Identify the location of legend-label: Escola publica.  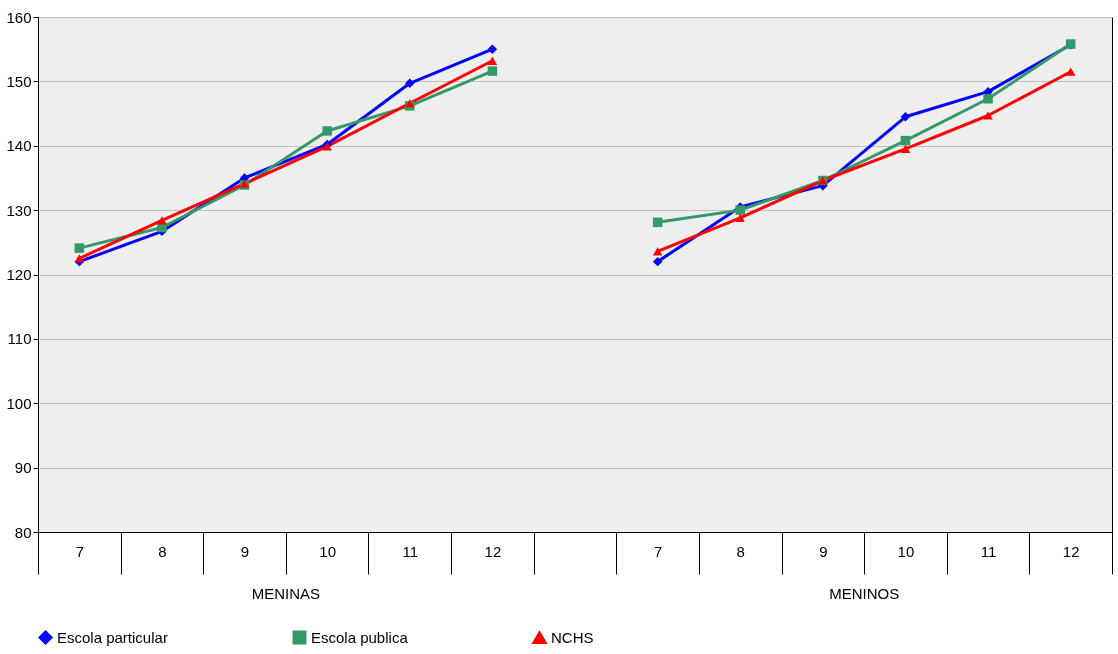
(360, 637).